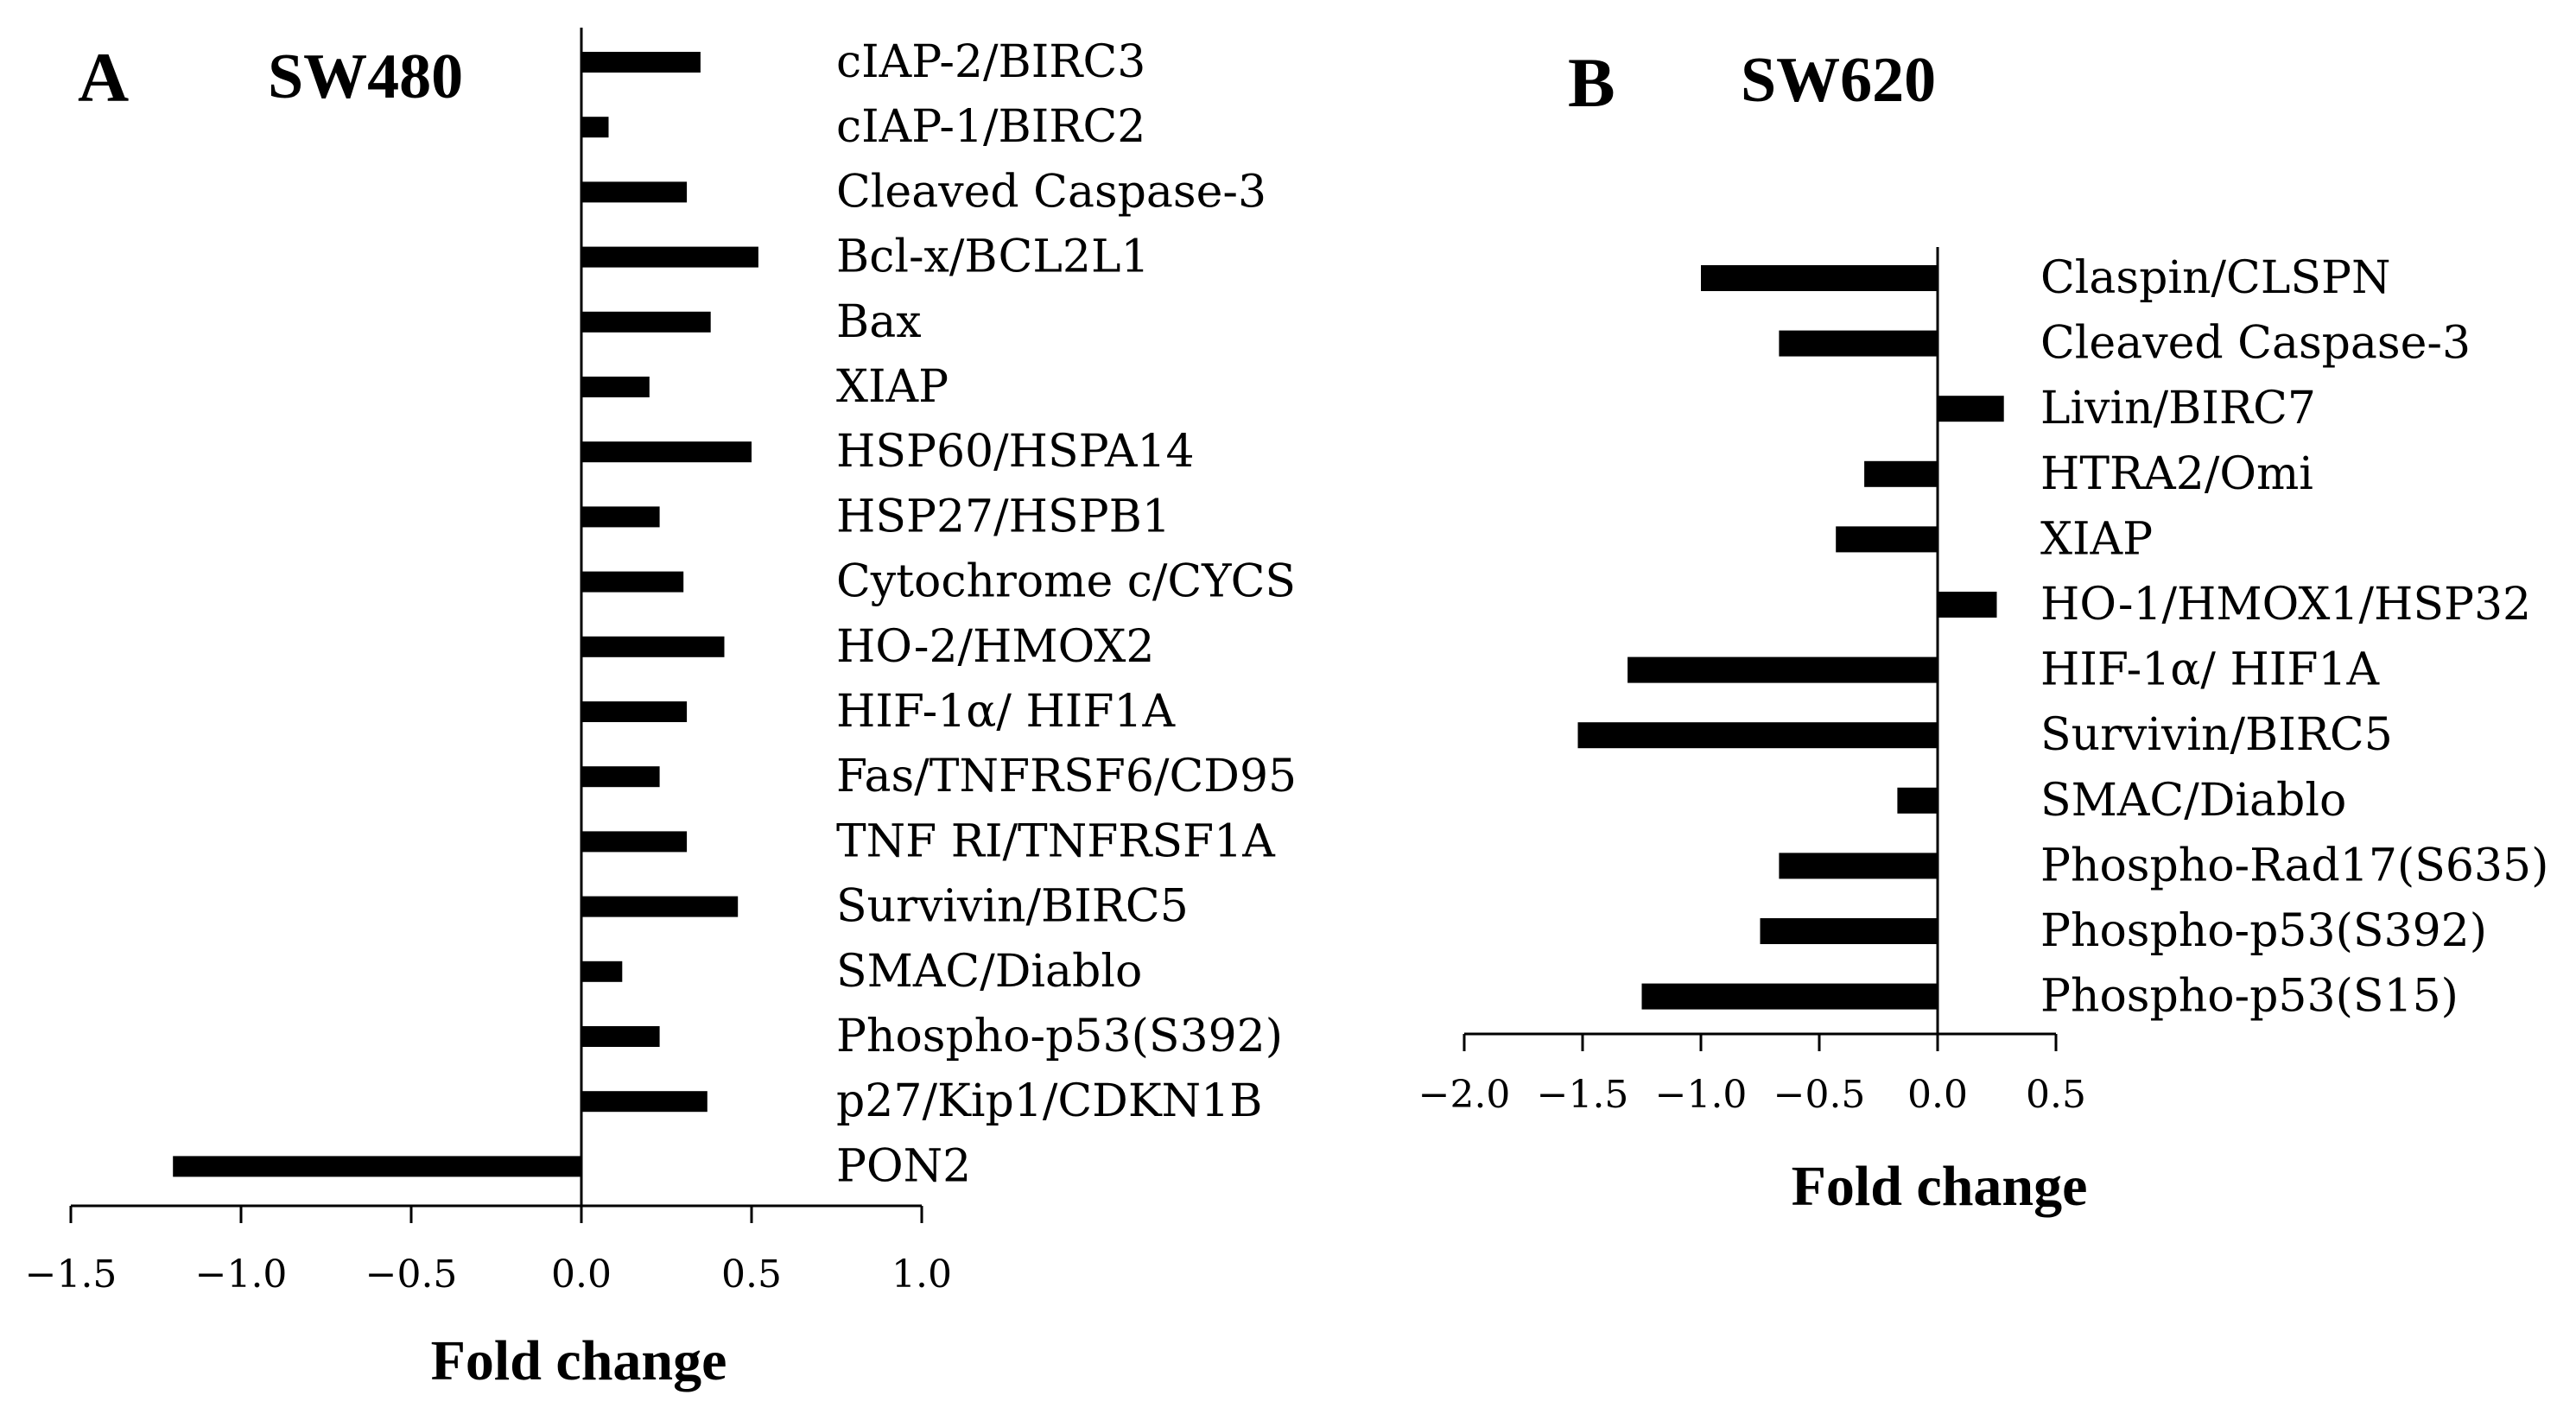 Image resolution: width=2576 pixels, height=1414 pixels. What do you see at coordinates (2294, 865) in the screenshot?
I see `category-label-b-9: Phospho-Rad17(S635)` at bounding box center [2294, 865].